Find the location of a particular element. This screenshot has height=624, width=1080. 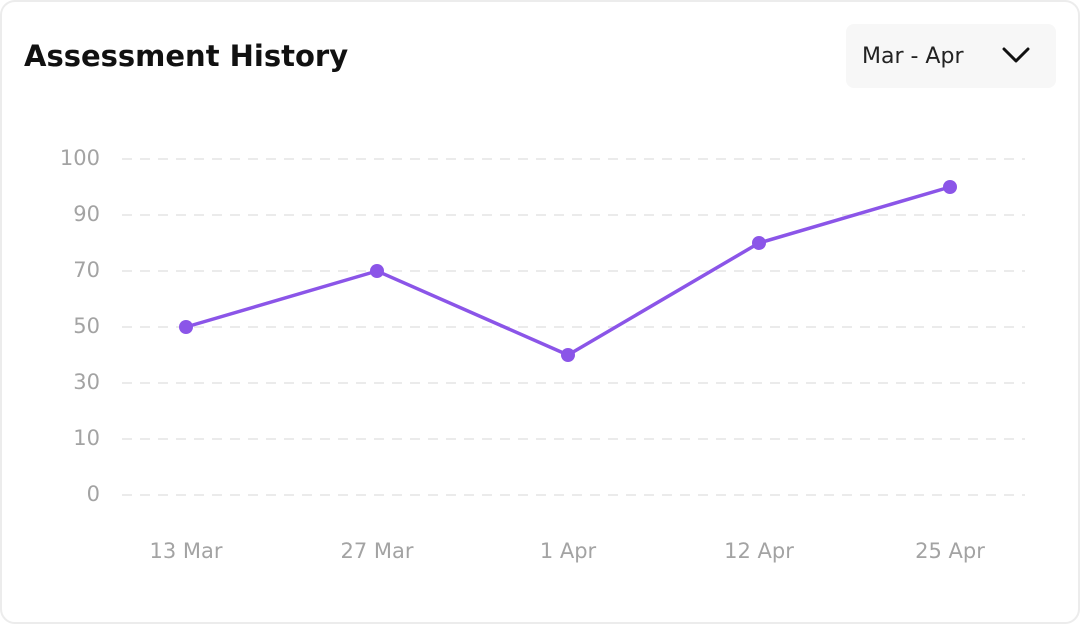

dropdown-label: Mar - Apr is located at coordinates (913, 56).